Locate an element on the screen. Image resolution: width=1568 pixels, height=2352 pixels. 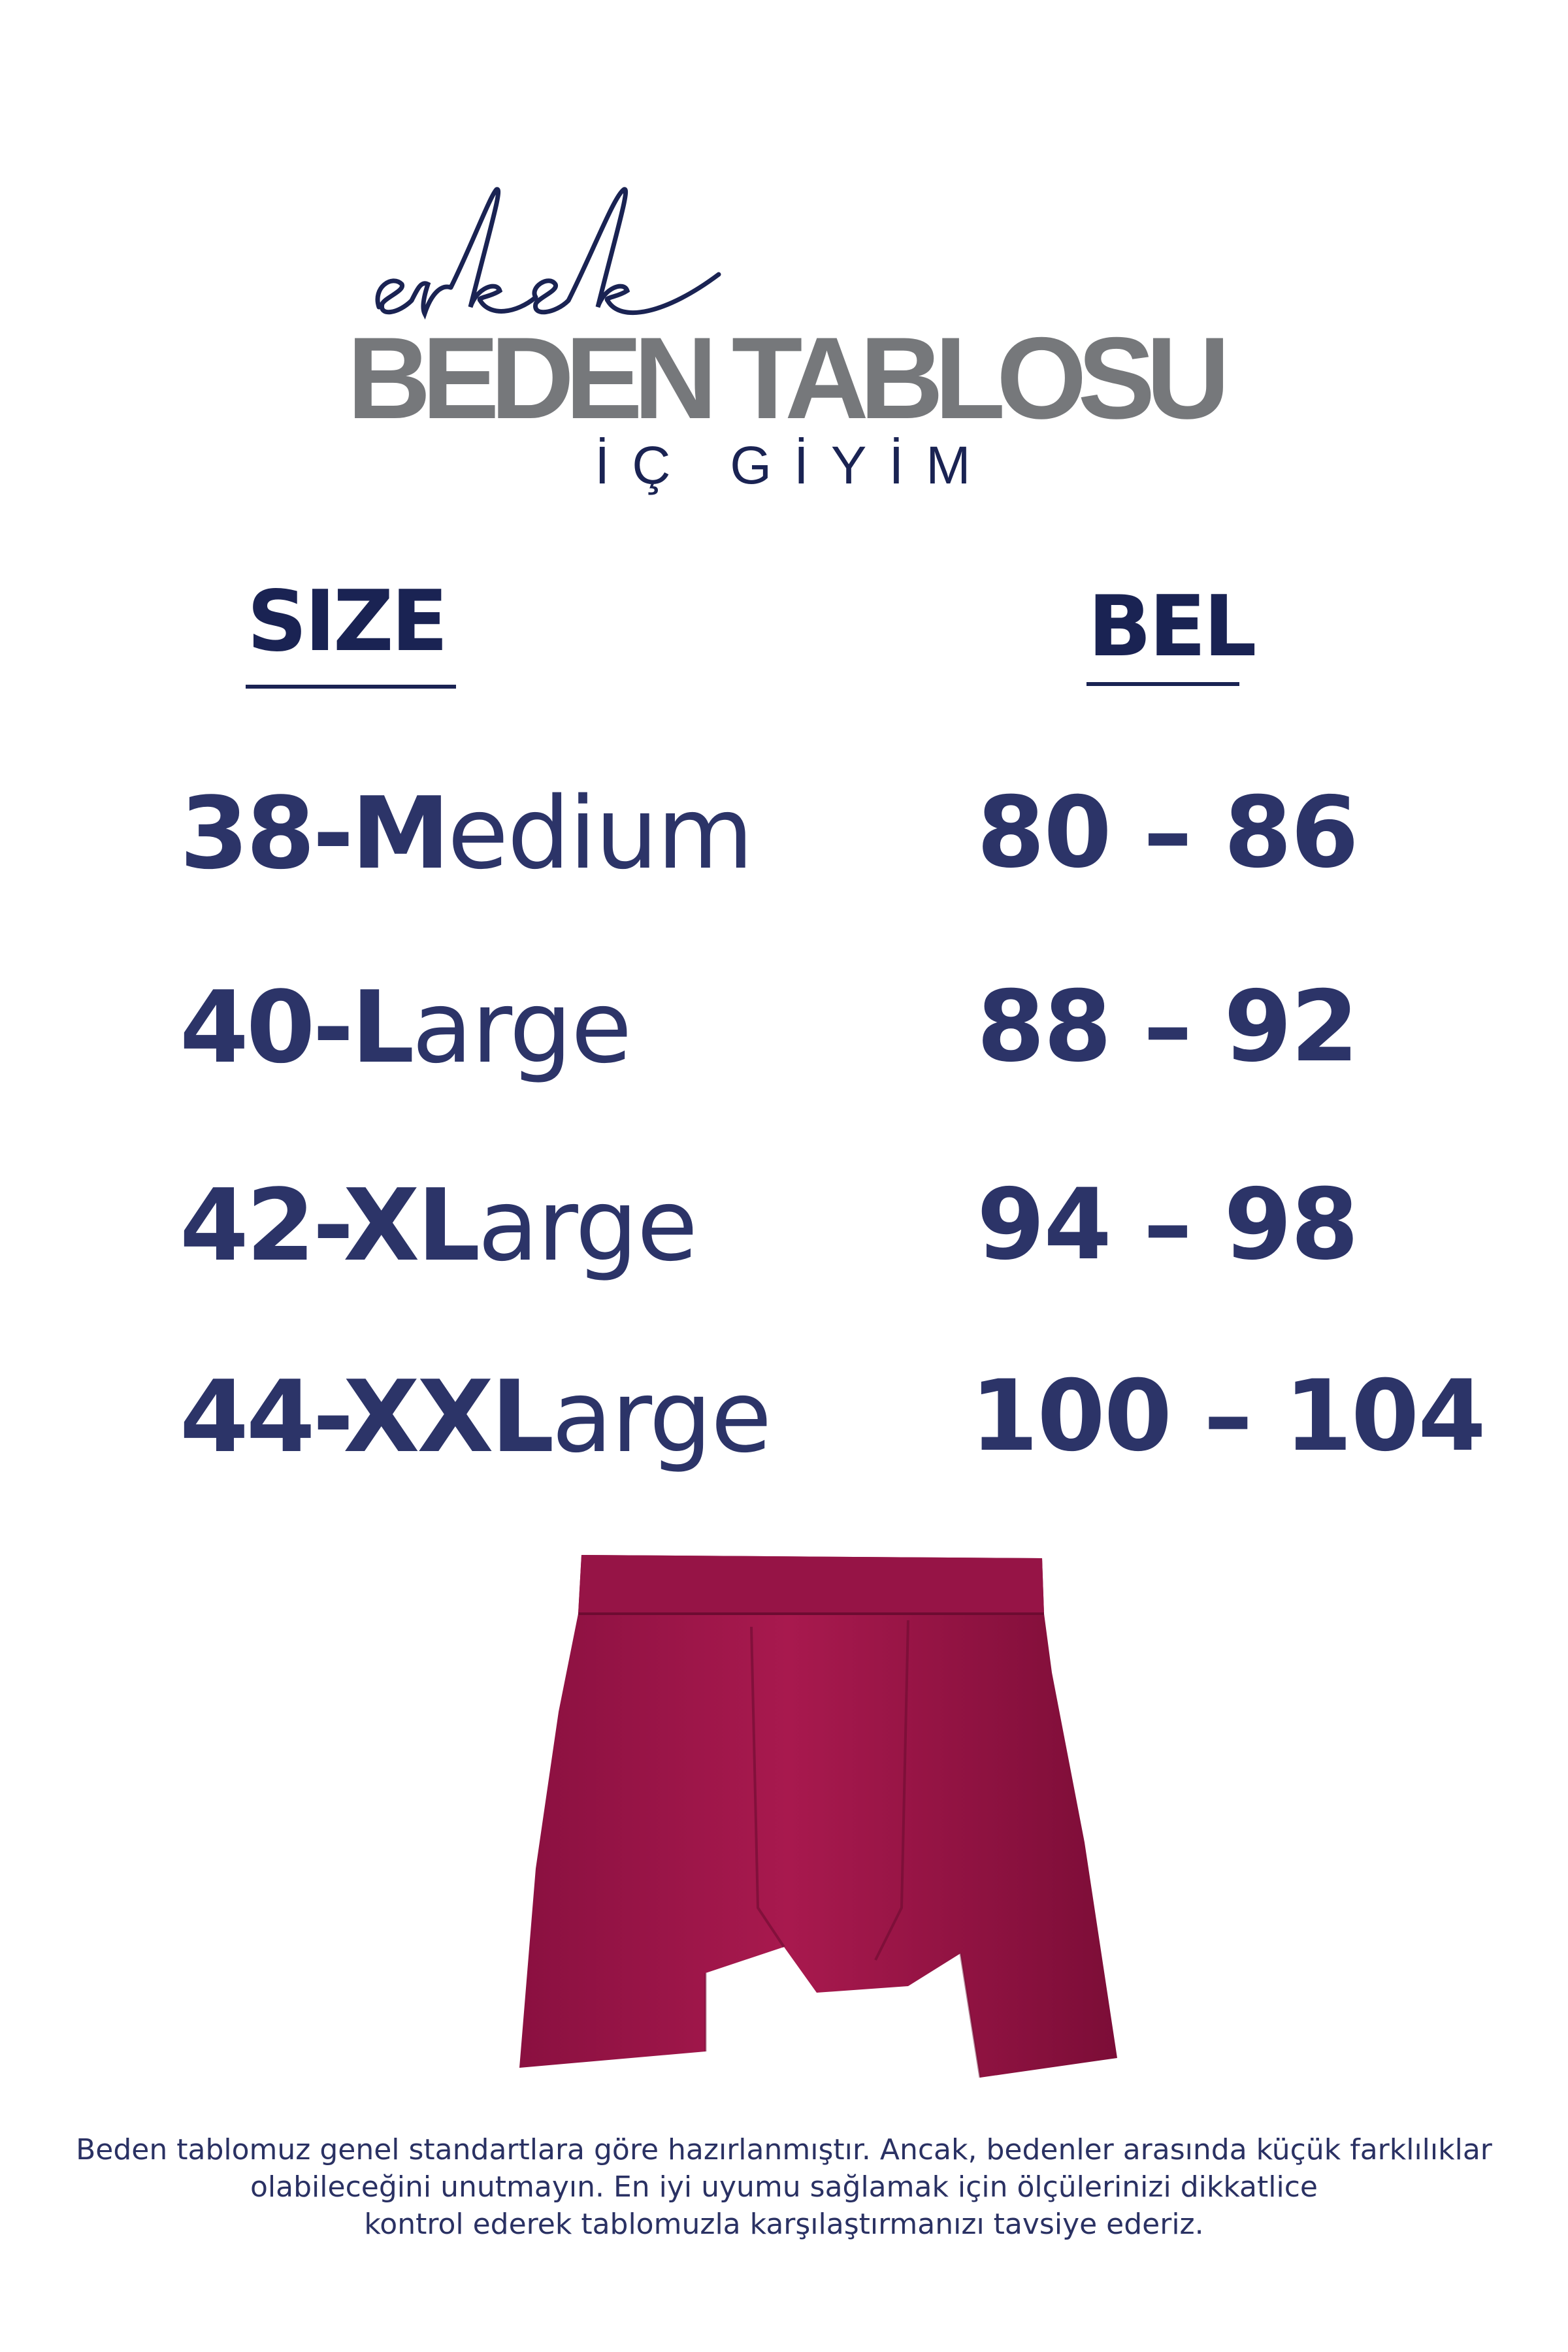
size-row-medium: 38-Medium is located at coordinates (467, 833).